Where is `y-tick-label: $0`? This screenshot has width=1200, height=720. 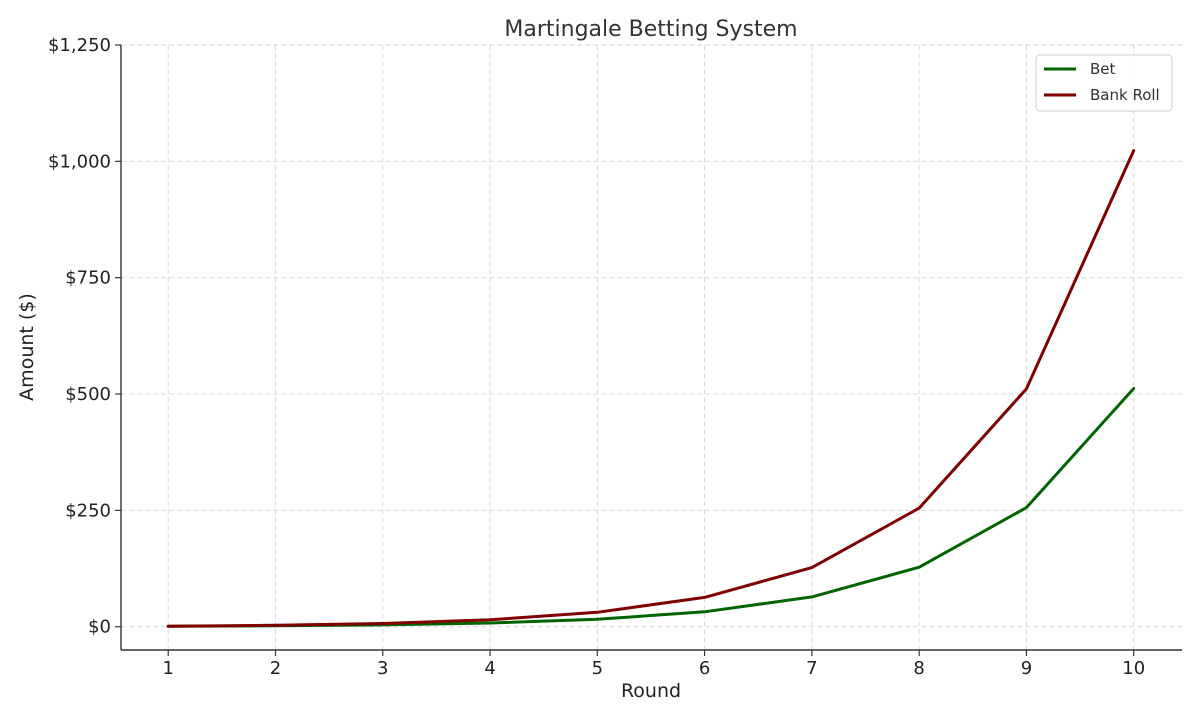 y-tick-label: $0 is located at coordinates (99, 627).